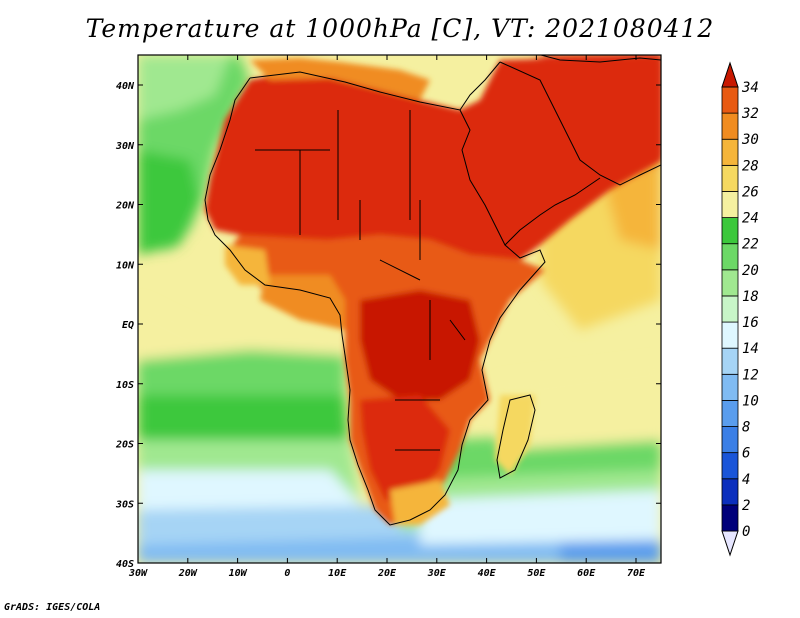 This screenshot has width=800, height=618. I want to click on colorbar-label: 20, so click(750, 271).